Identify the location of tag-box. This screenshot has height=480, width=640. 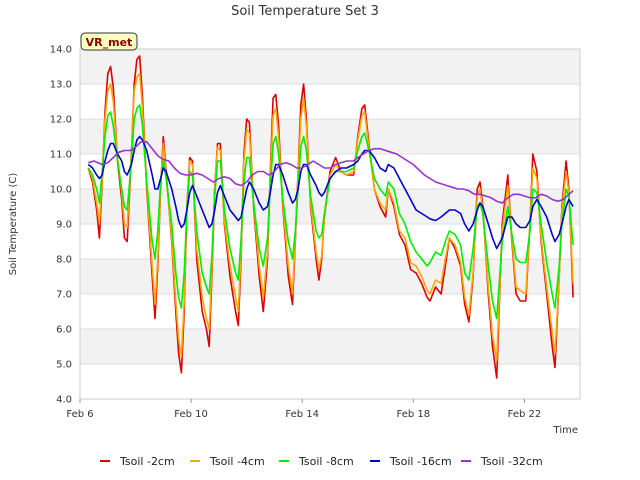
(109, 41).